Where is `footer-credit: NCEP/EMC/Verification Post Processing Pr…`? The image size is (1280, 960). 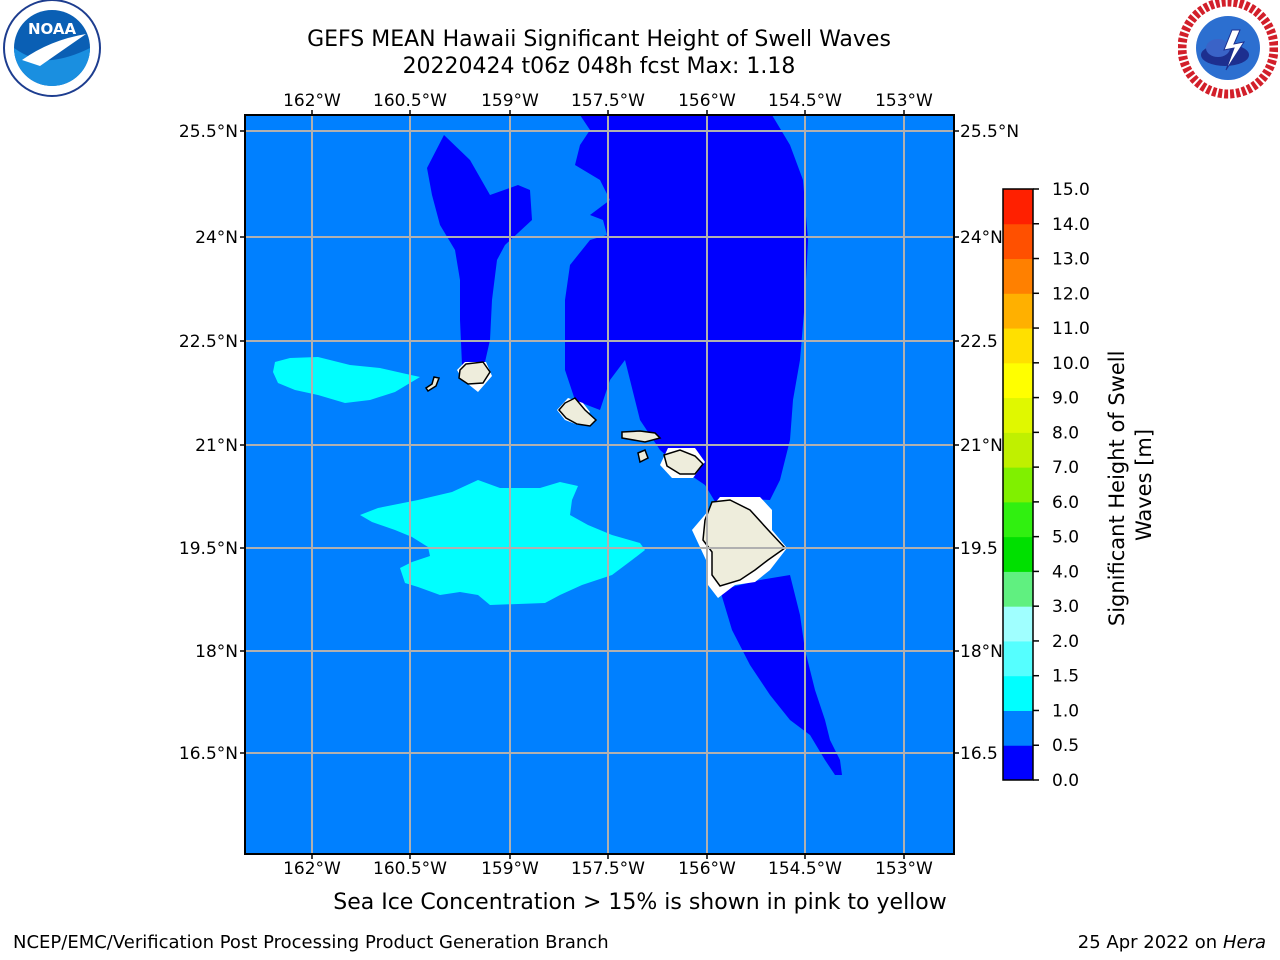 footer-credit: NCEP/EMC/Verification Post Processing Pr… is located at coordinates (311, 942).